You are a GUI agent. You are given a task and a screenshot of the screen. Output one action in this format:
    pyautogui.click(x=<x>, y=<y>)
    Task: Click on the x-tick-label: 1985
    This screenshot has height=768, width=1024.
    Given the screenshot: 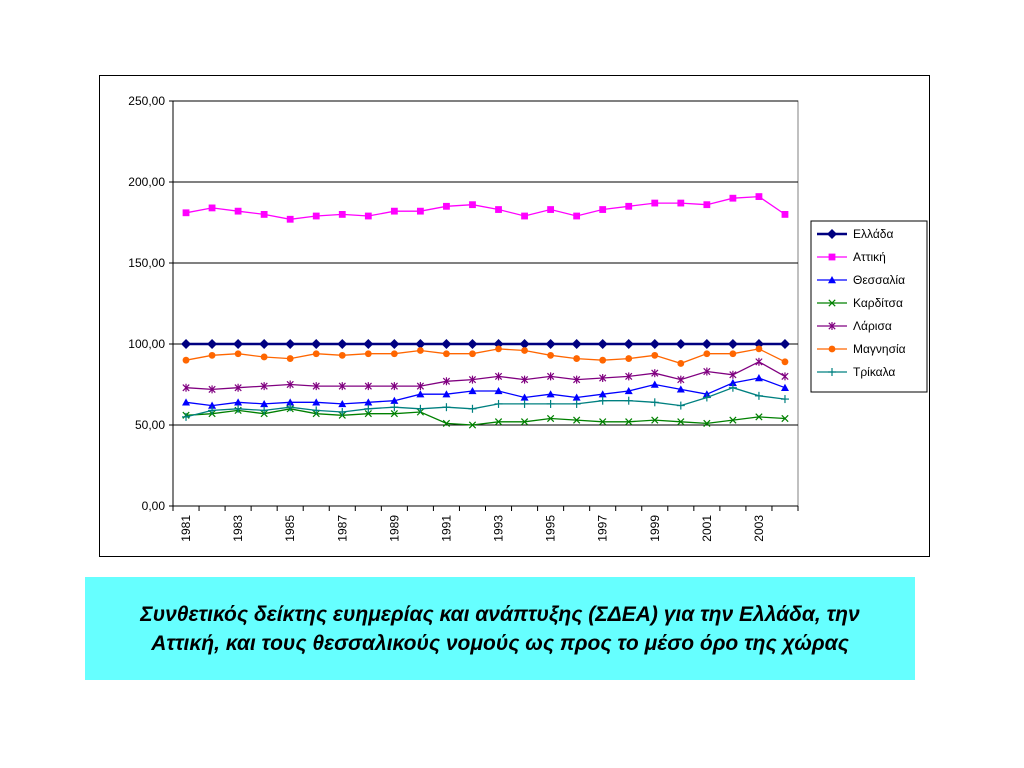 What is the action you would take?
    pyautogui.click(x=290, y=528)
    